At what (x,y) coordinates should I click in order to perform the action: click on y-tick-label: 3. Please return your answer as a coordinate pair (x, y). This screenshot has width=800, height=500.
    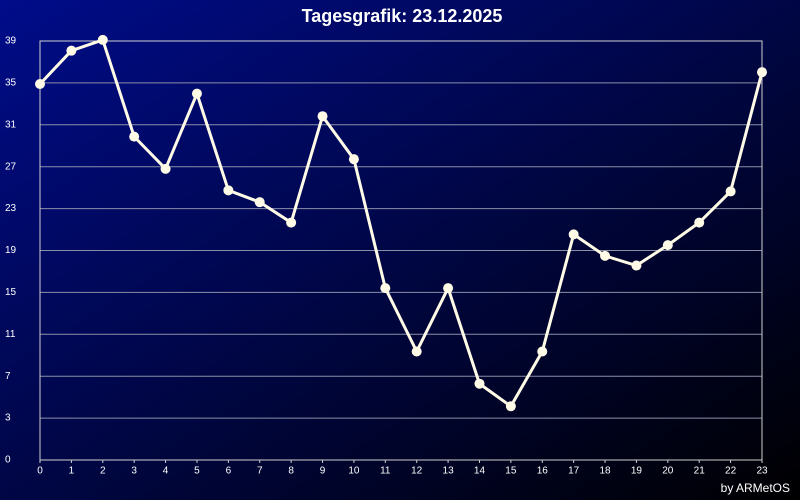
    Looking at the image, I should click on (8, 418).